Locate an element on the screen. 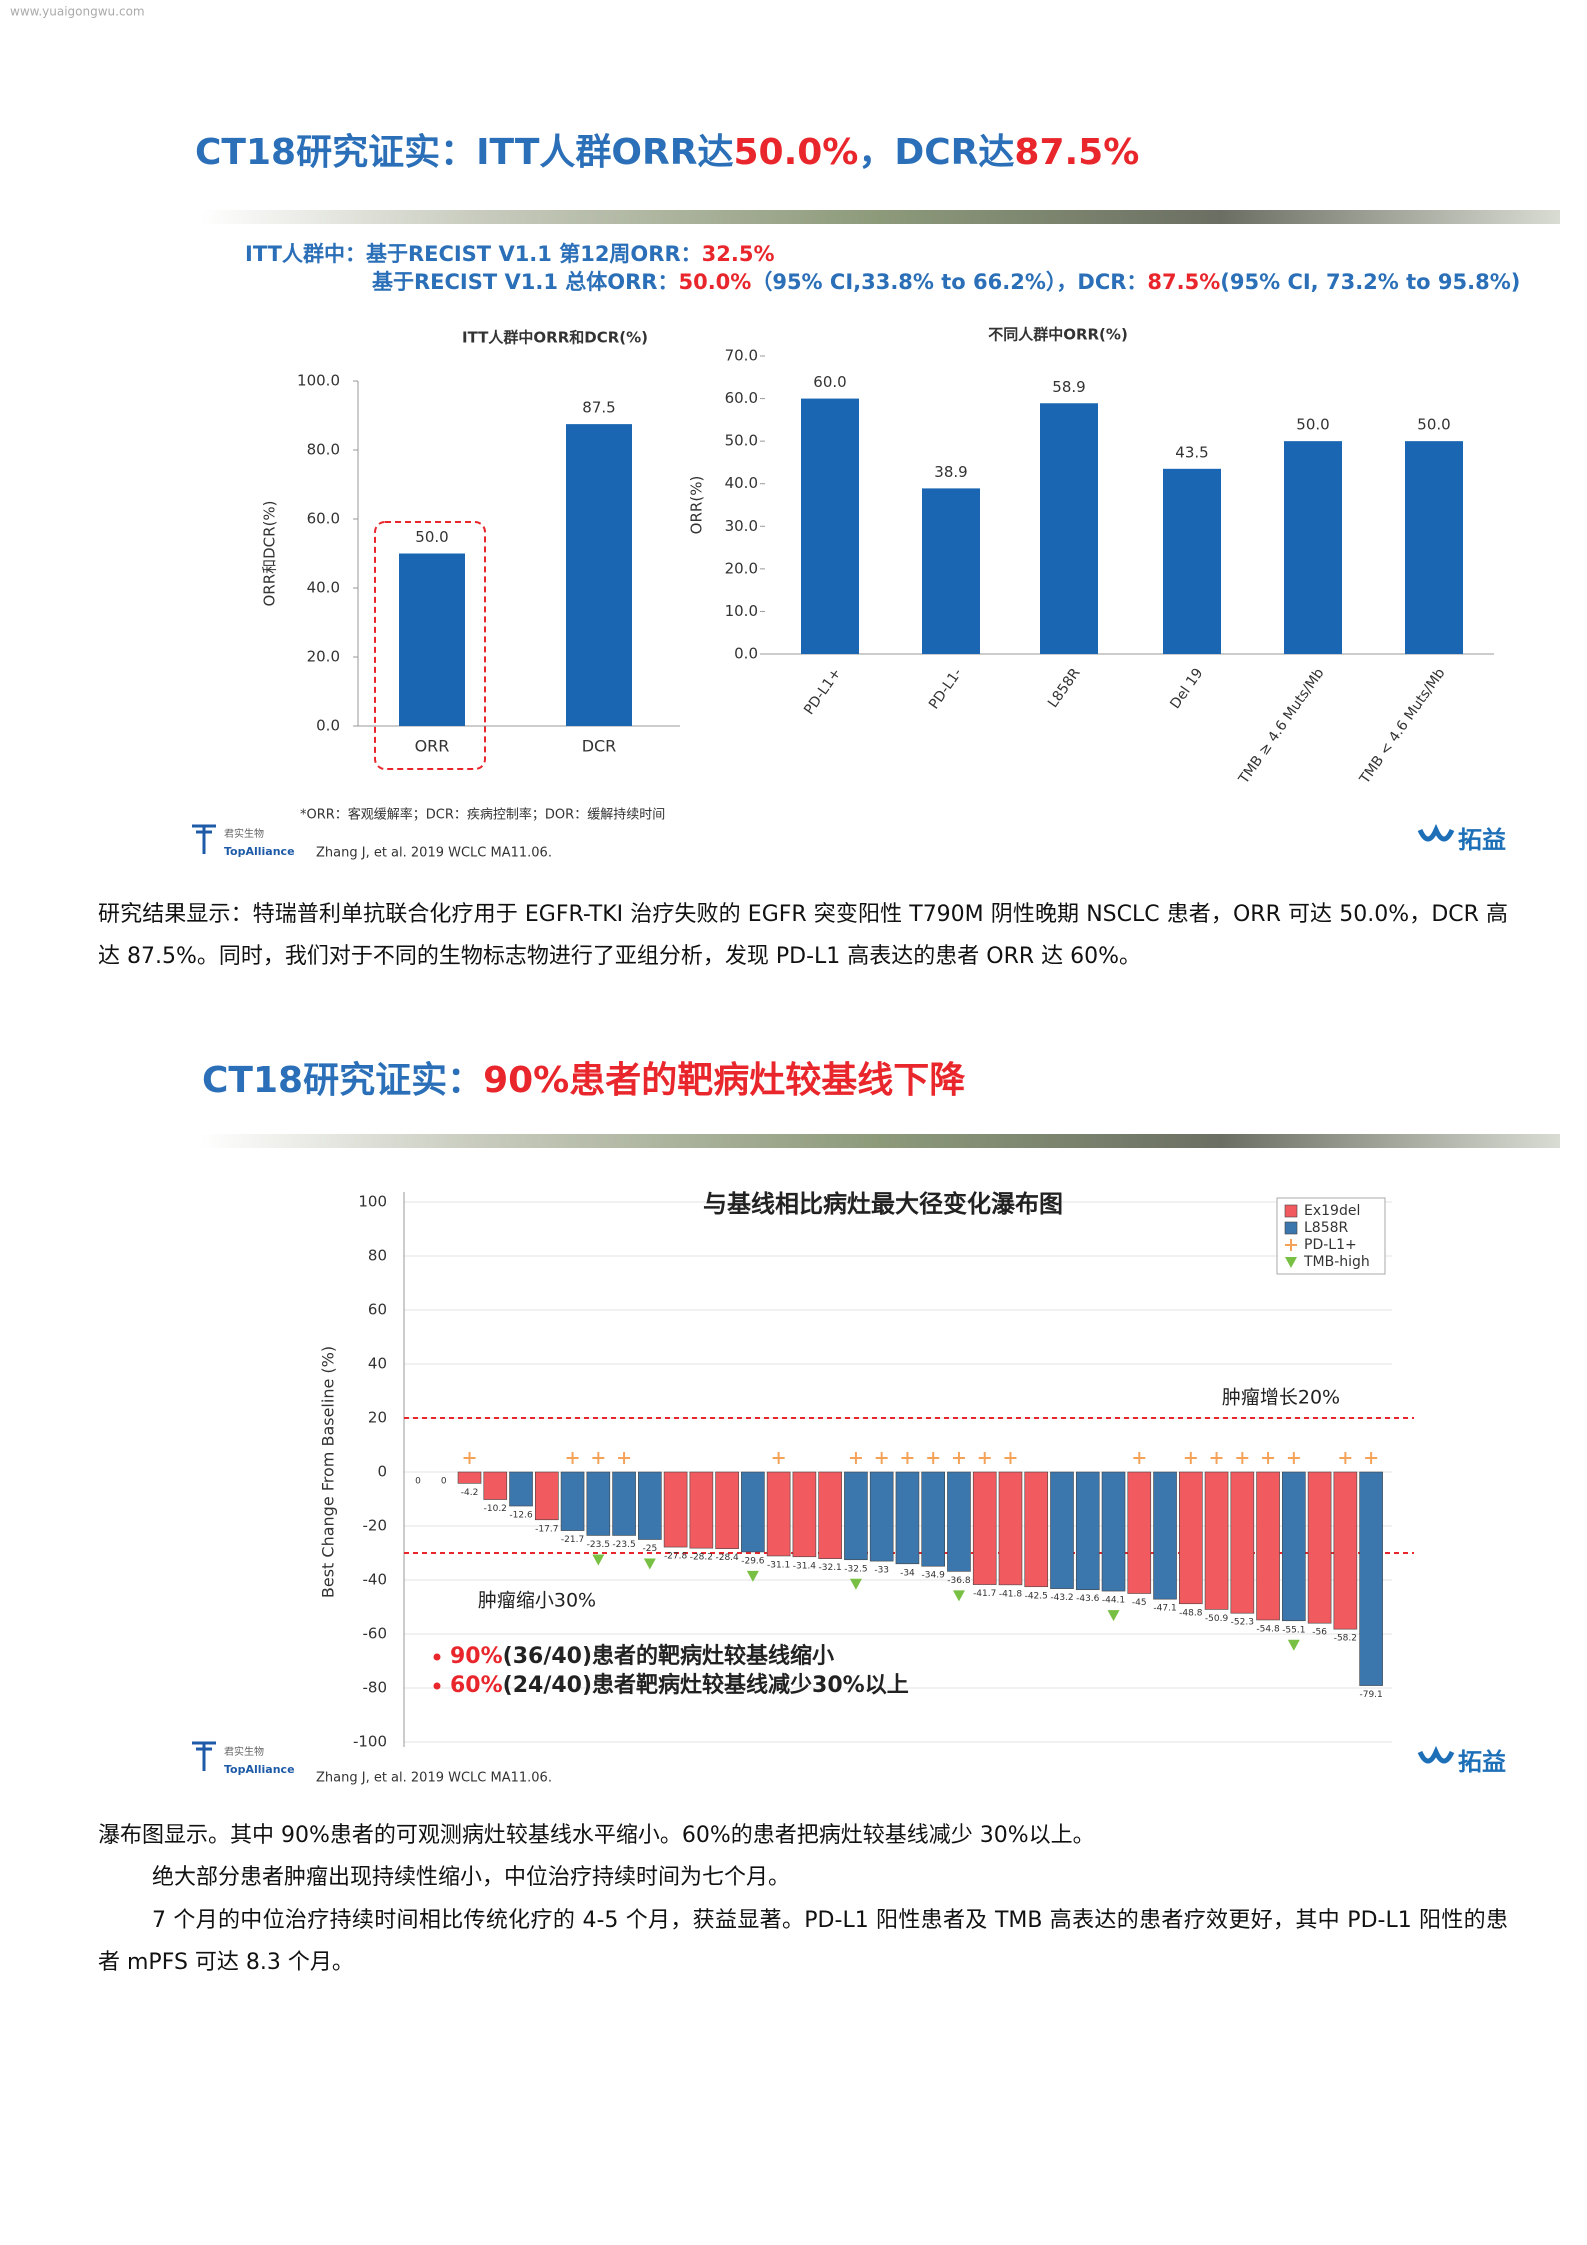 Image resolution: width=1587 pixels, height=2245 pixels. y-tick-label: 0.0 is located at coordinates (746, 654).